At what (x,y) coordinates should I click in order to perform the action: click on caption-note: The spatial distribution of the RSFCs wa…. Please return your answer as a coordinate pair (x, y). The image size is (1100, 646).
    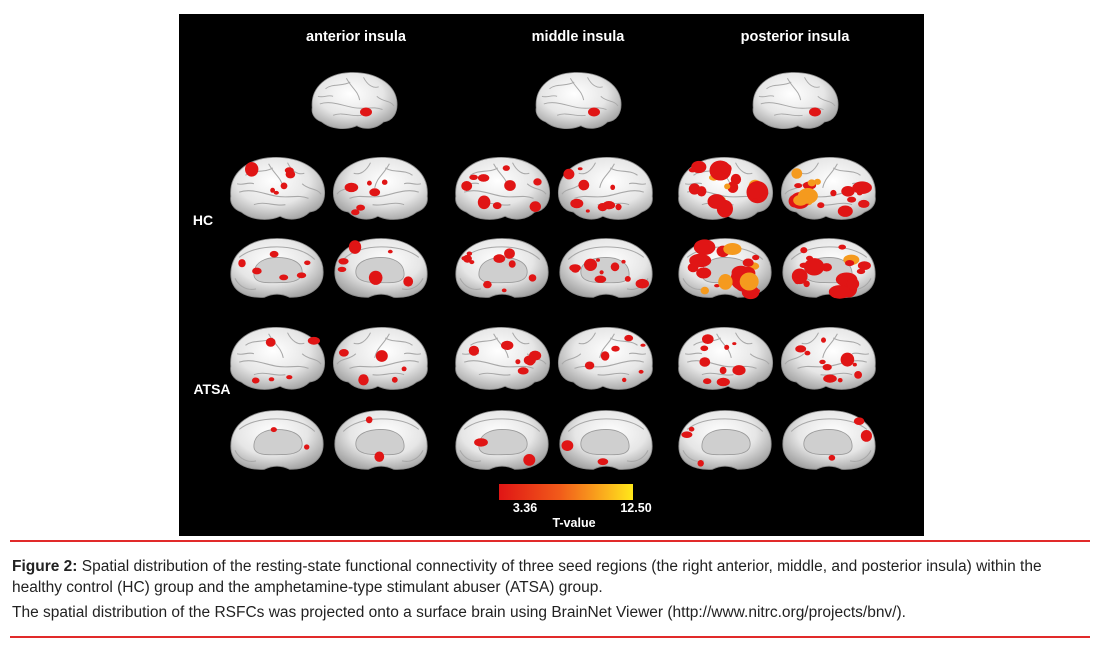
    Looking at the image, I should click on (459, 612).